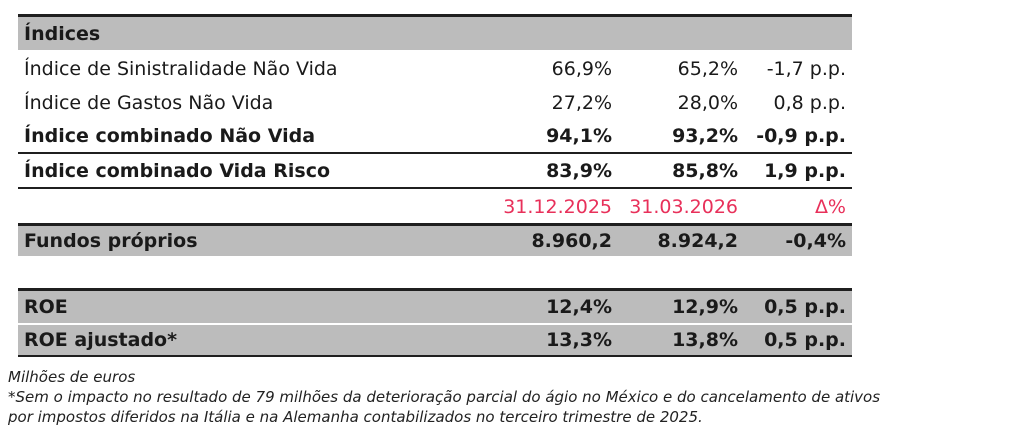 The height and width of the screenshot is (434, 1024). I want to click on date-column-2025: 31.12.2025, so click(557, 207).